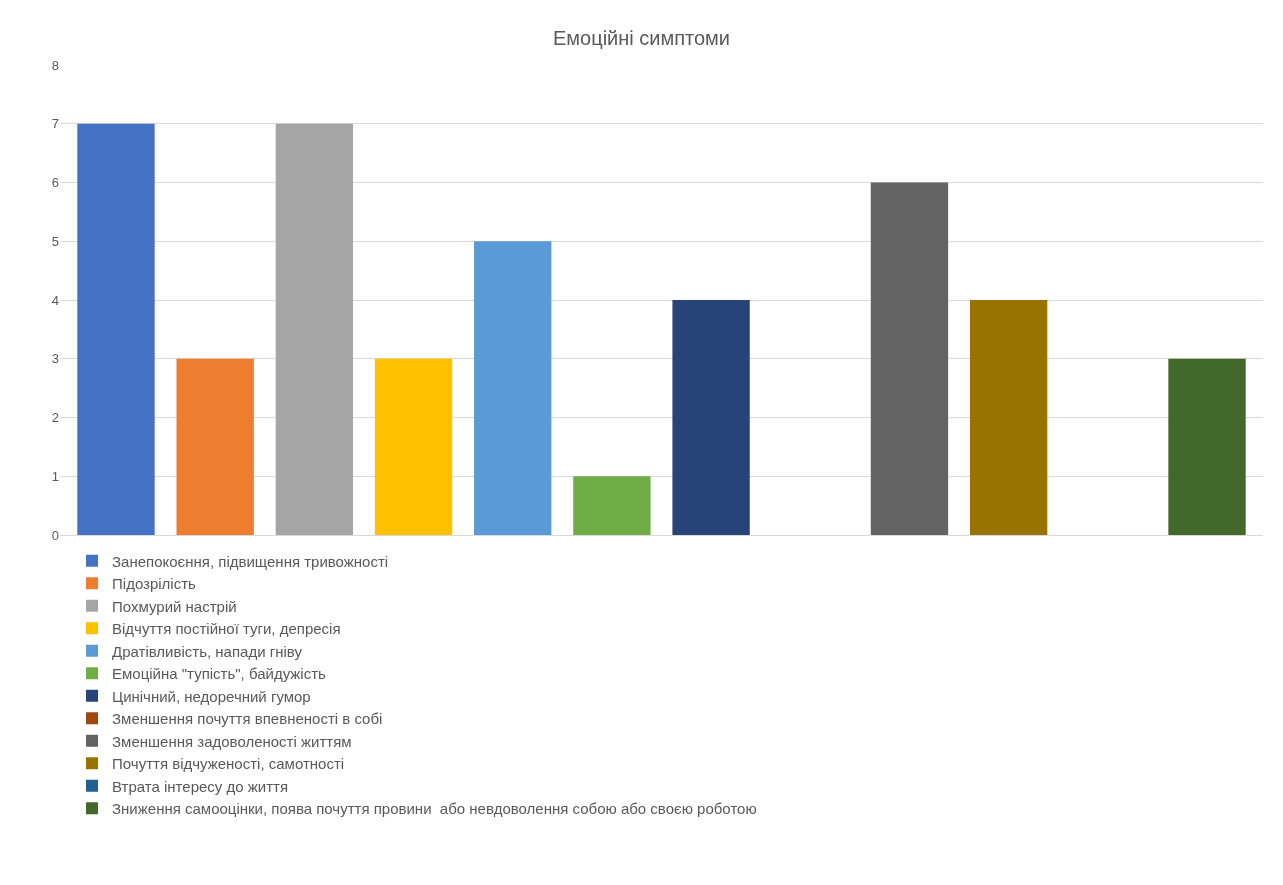  I want to click on legend-label: Емоційна "тупість", байдужість, so click(219, 673).